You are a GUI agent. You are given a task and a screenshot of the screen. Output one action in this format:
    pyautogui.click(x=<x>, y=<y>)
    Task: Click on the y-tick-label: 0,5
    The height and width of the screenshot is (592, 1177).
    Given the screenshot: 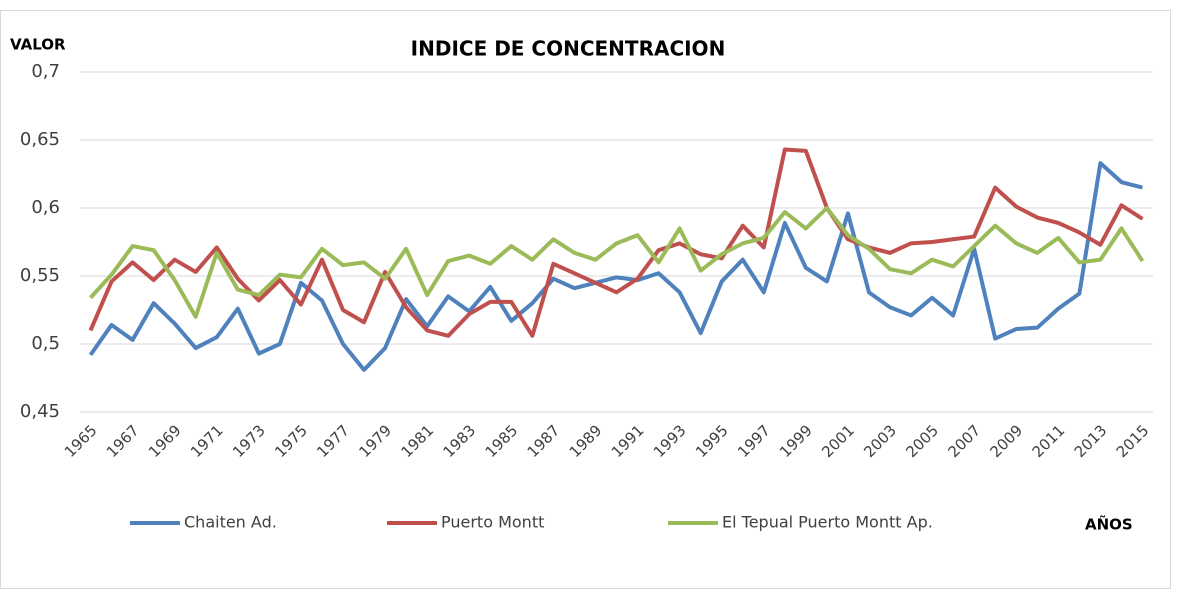 What is the action you would take?
    pyautogui.click(x=45, y=343)
    